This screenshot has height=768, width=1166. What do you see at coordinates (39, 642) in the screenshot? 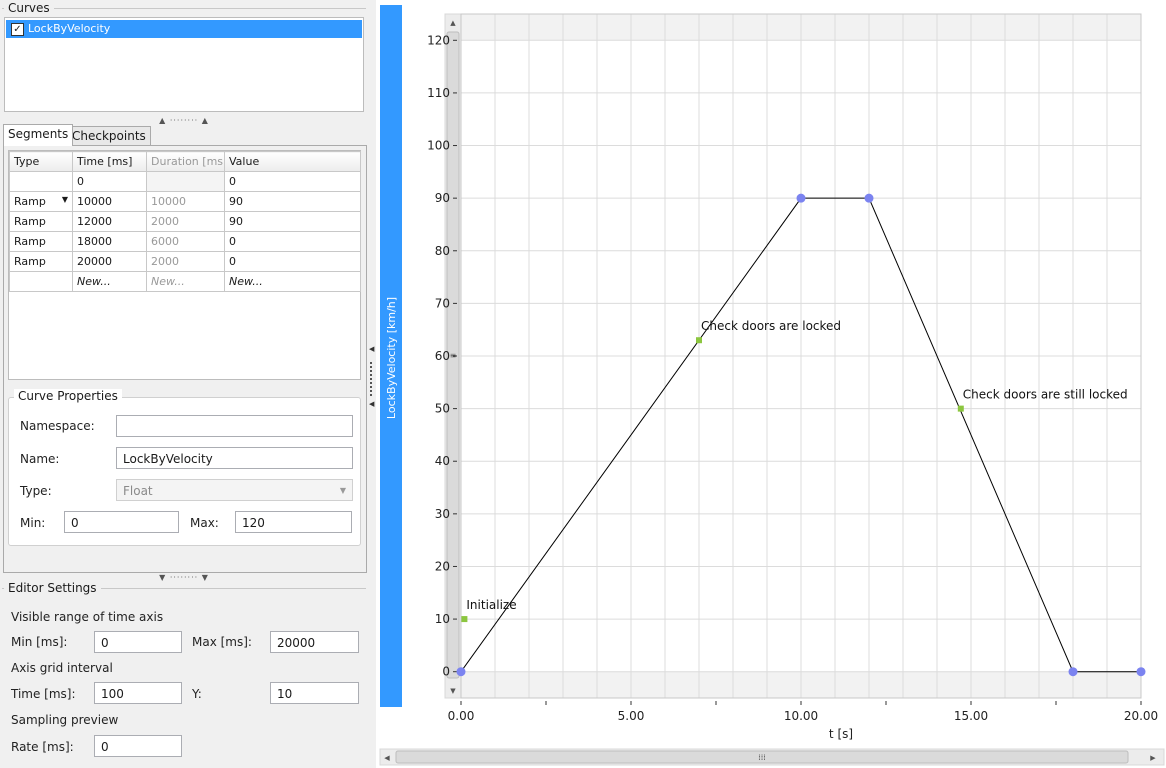
I see `time-min-label: Min [ms]:` at bounding box center [39, 642].